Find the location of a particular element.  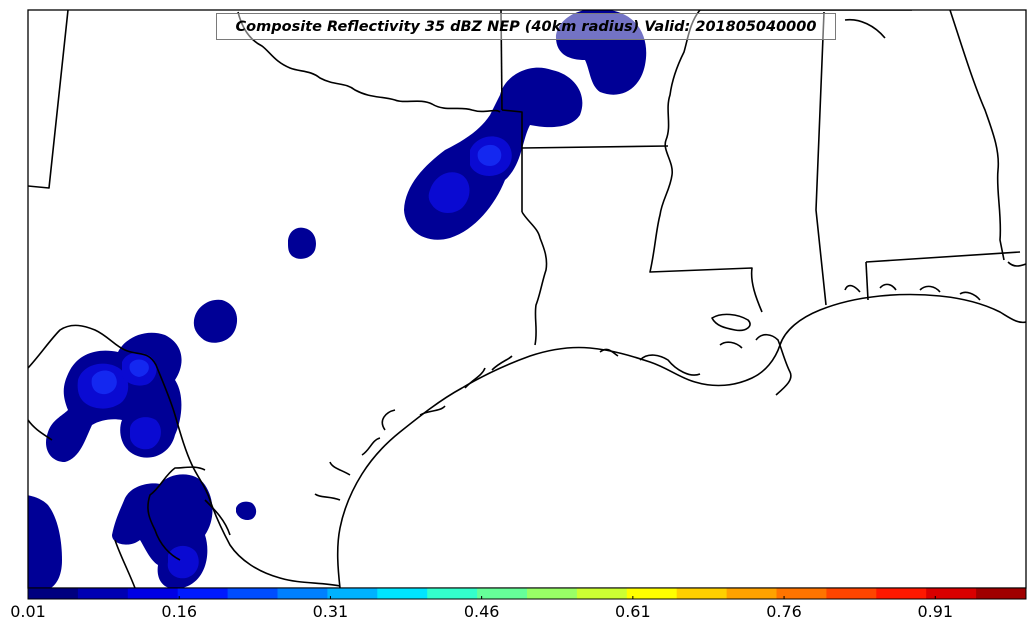

colorbar-frame is located at coordinates (527, 593).